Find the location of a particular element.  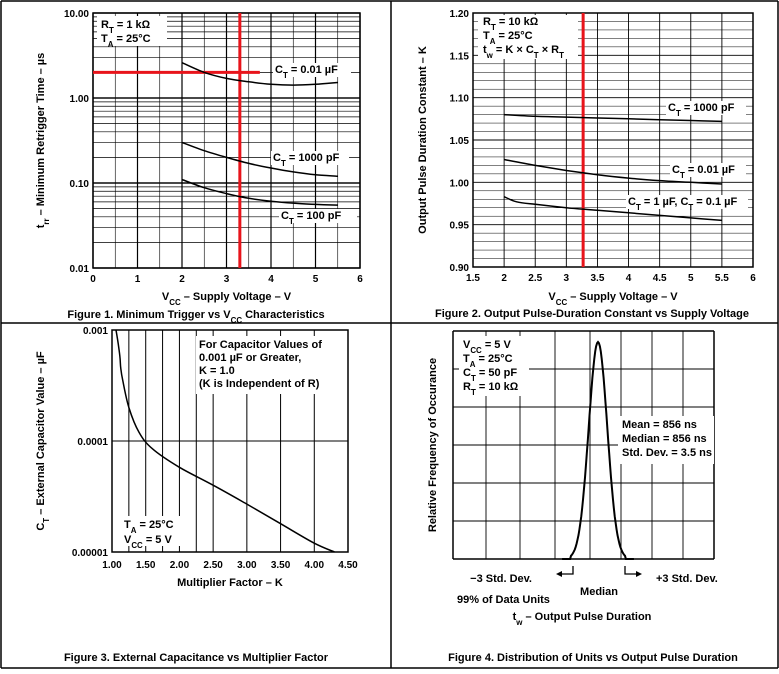

x-tick-label: 2 is located at coordinates (182, 279).